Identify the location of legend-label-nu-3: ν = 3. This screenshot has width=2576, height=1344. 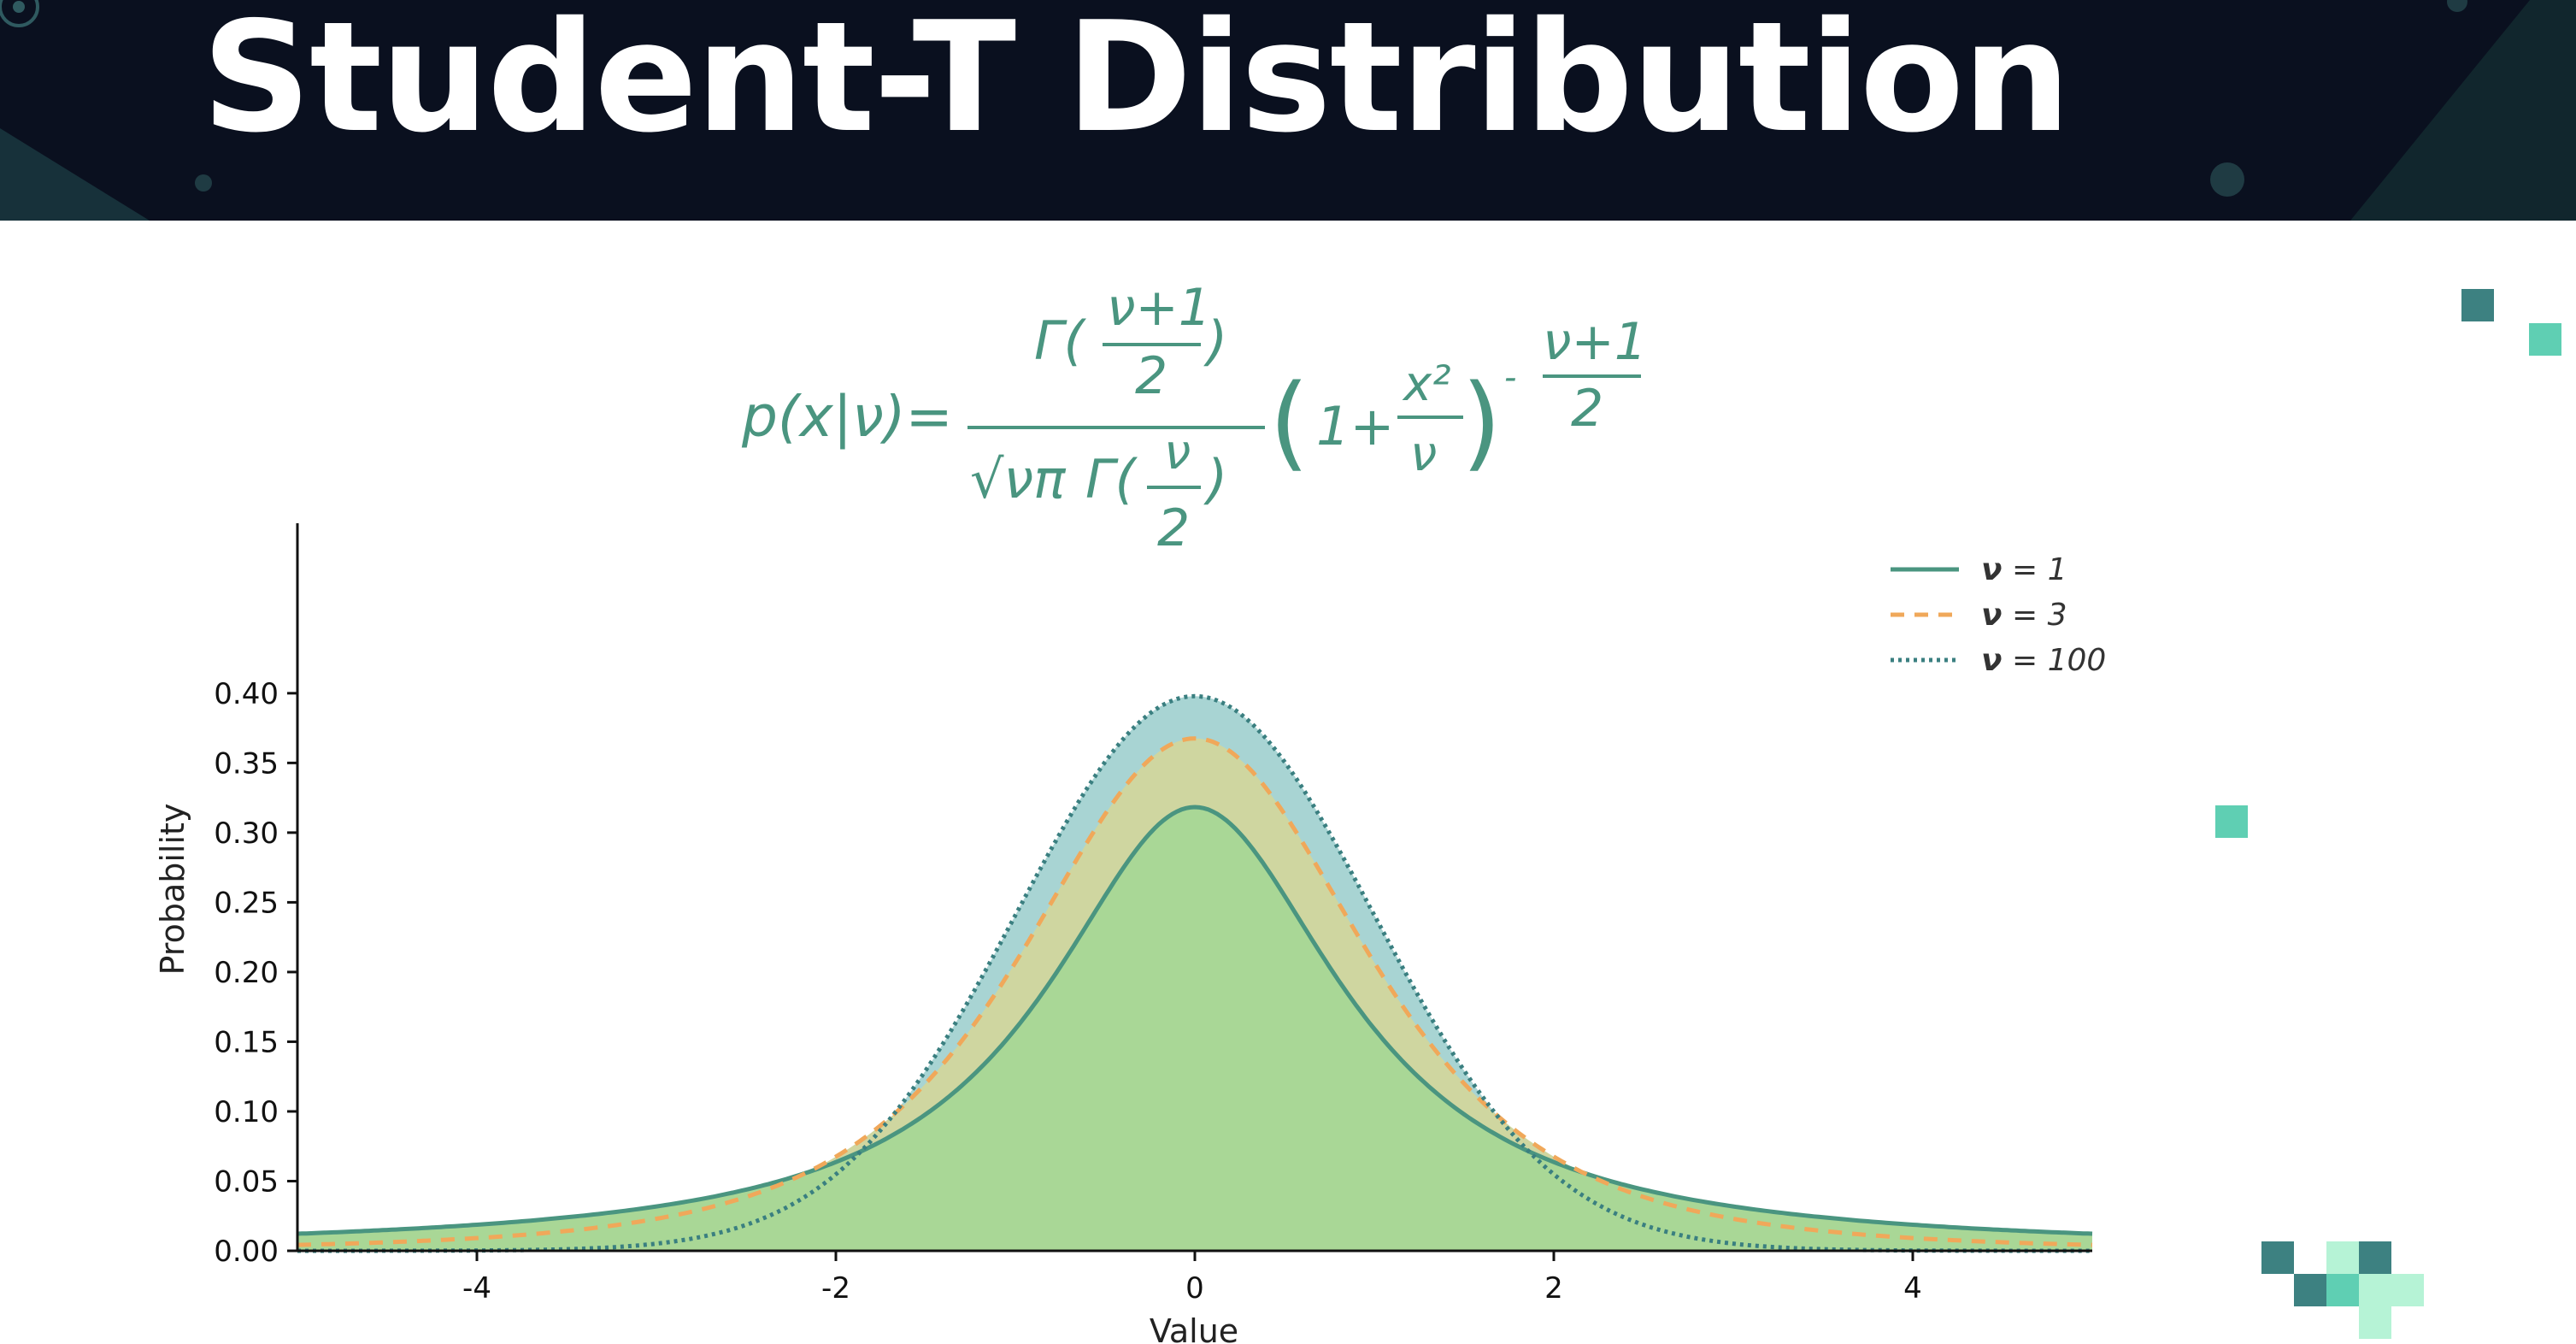
(2024, 615).